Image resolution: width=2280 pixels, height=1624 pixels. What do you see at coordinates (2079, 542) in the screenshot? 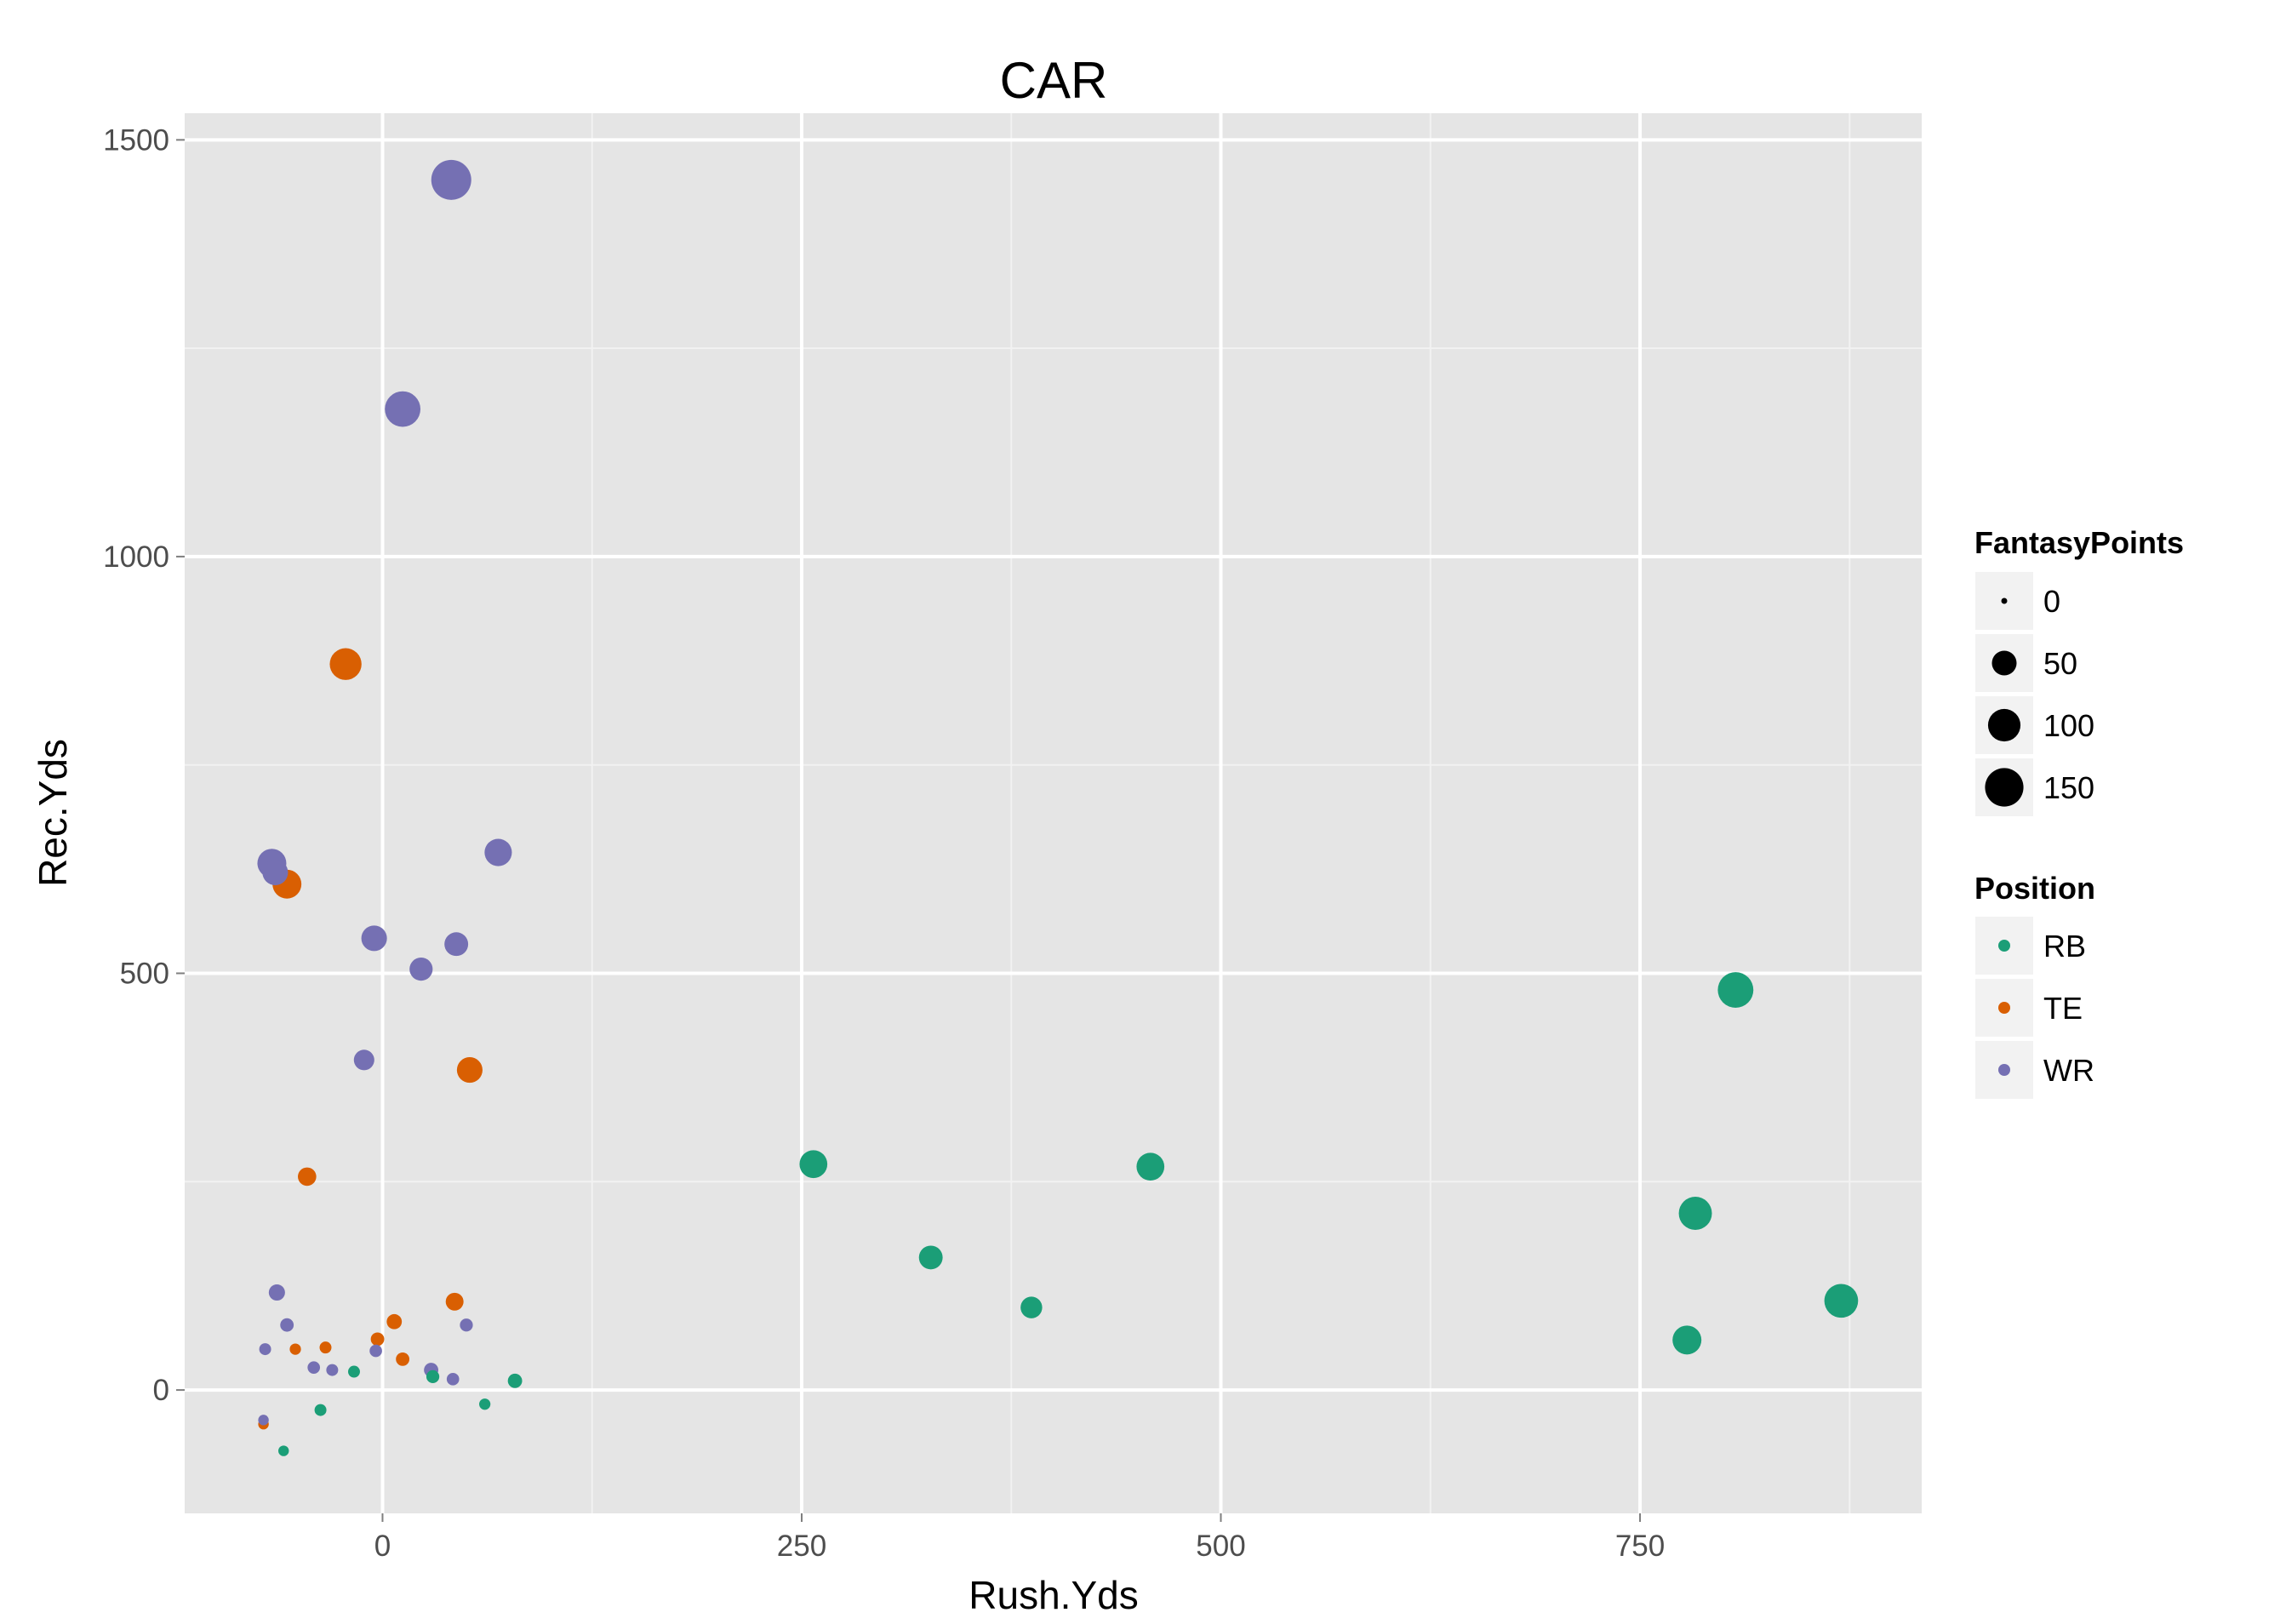
I see `size-legend-title: FantasyPoints` at bounding box center [2079, 542].